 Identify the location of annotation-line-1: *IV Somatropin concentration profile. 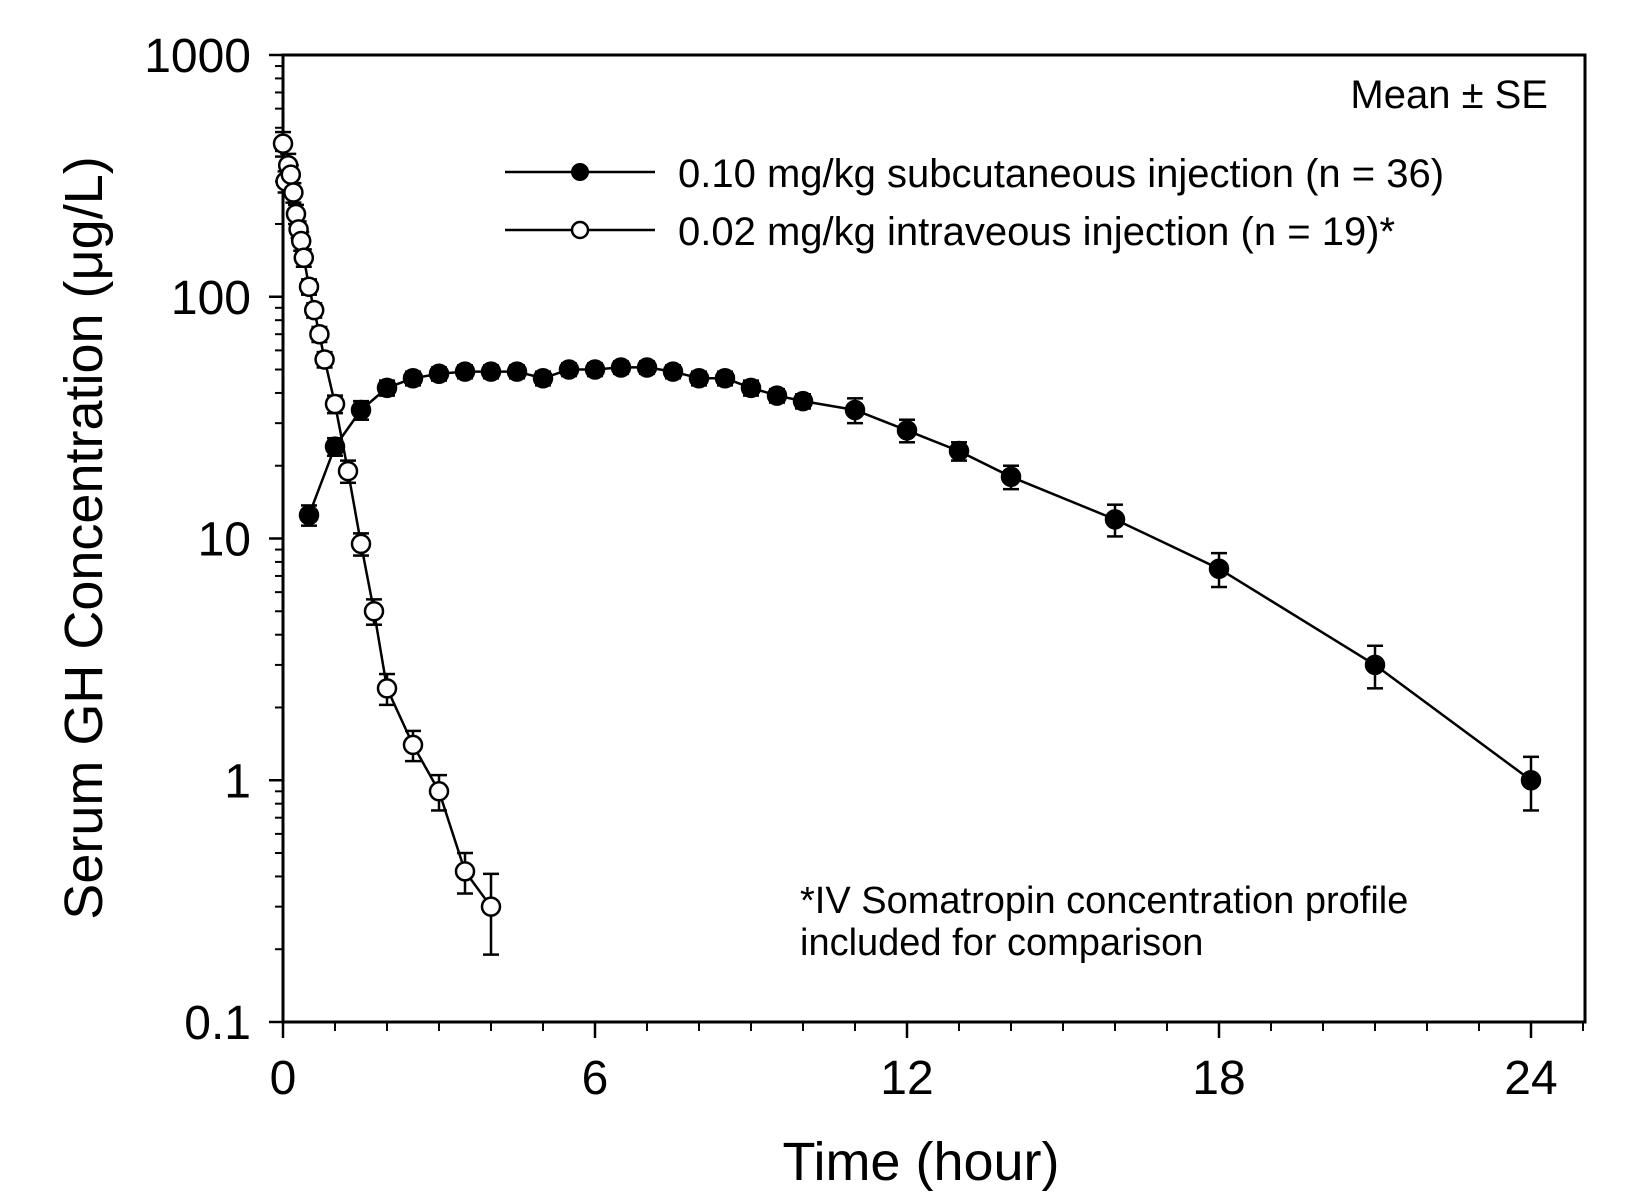
(1104, 901).